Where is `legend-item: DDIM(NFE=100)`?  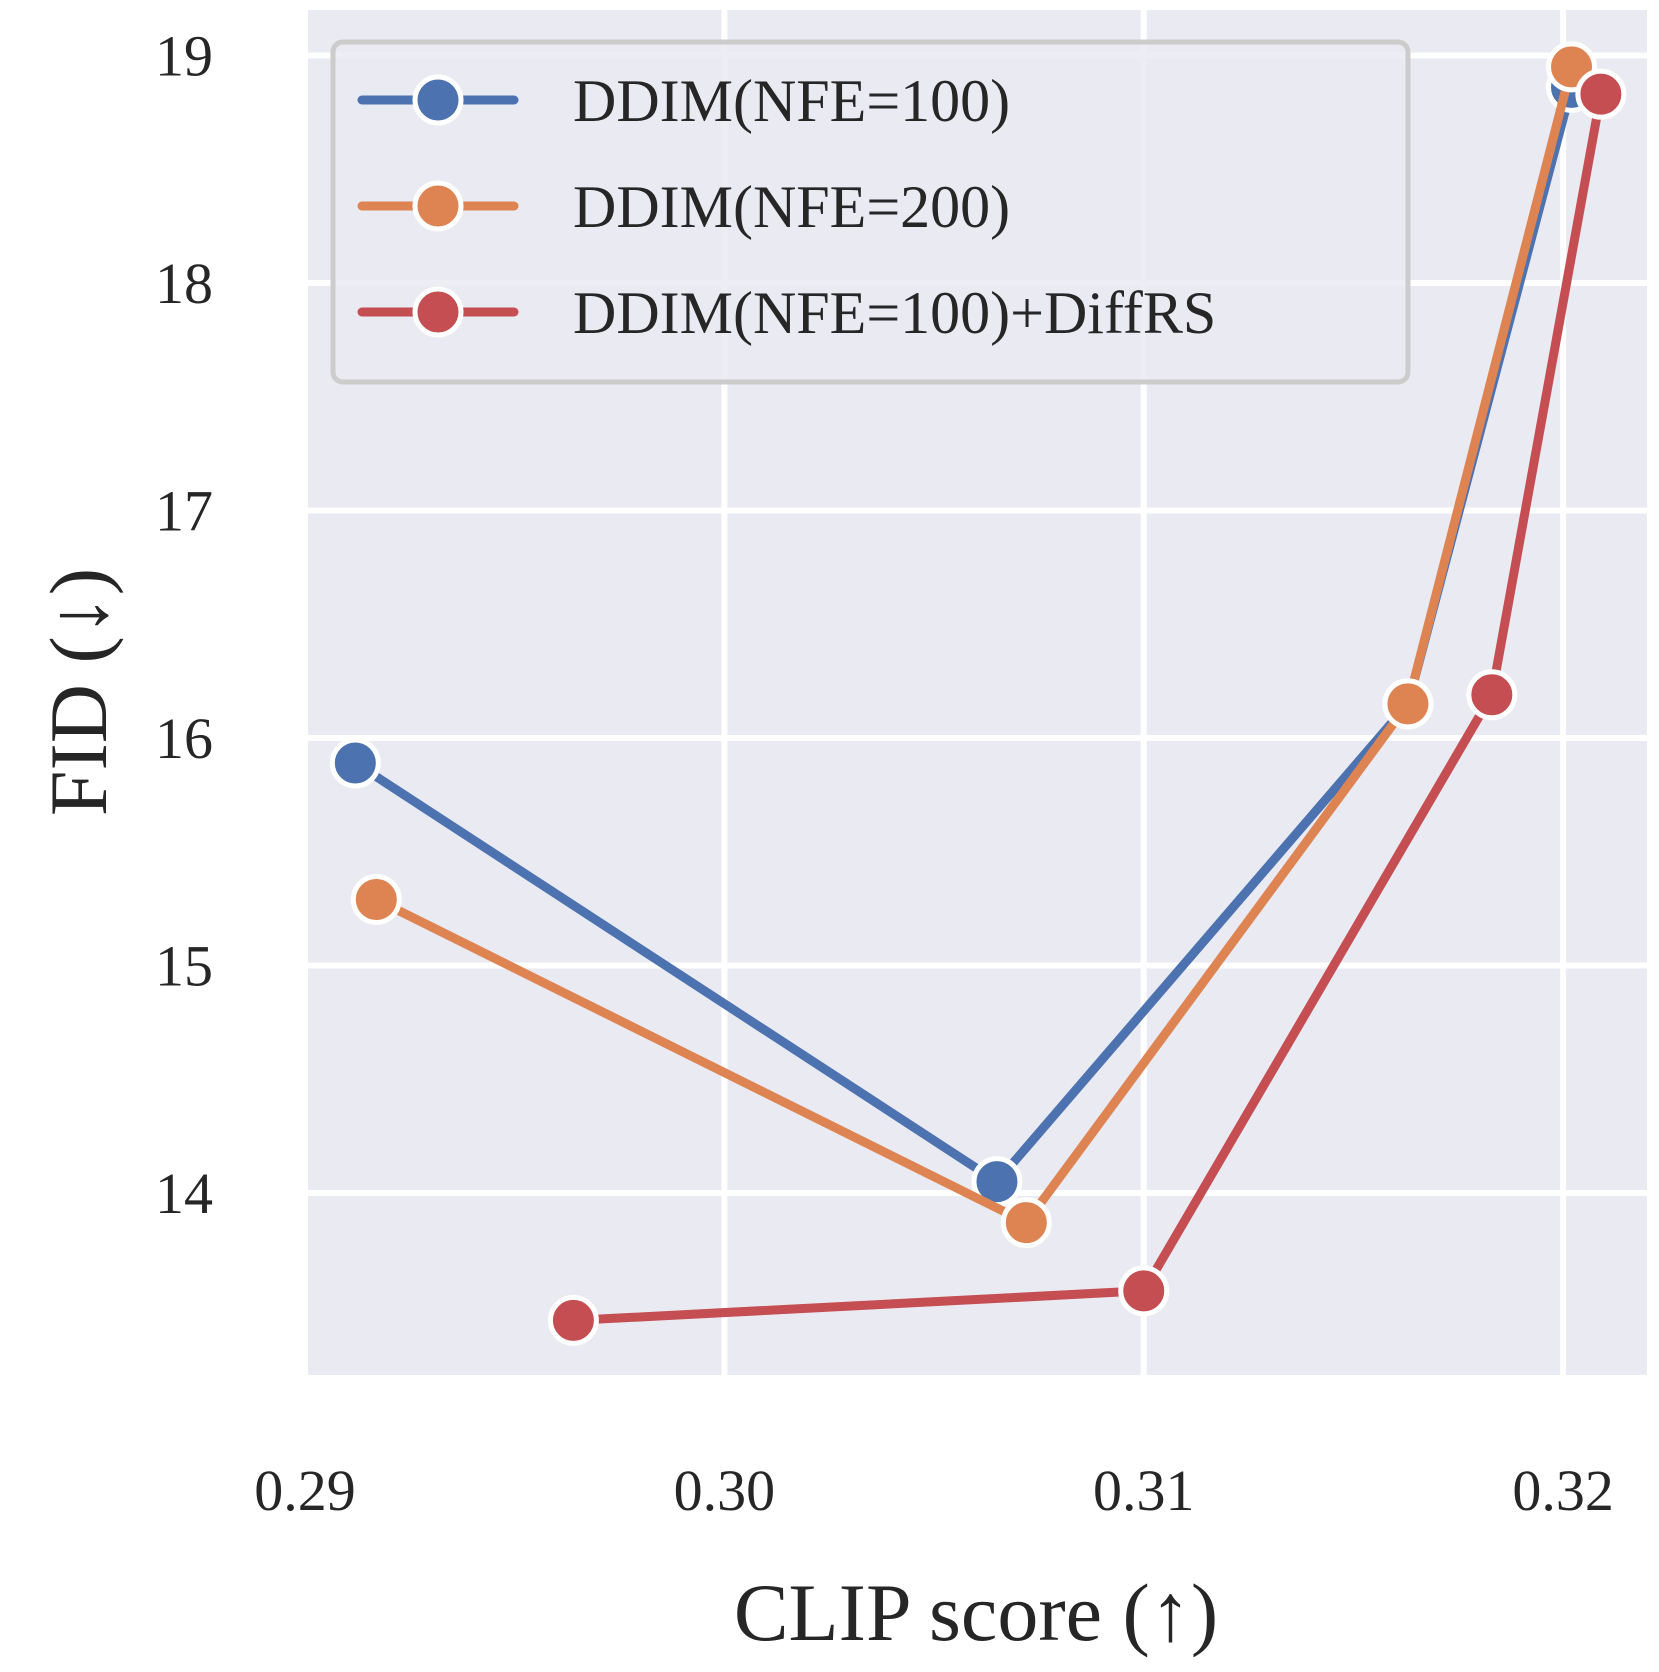
legend-item: DDIM(NFE=100) is located at coordinates (683, 101).